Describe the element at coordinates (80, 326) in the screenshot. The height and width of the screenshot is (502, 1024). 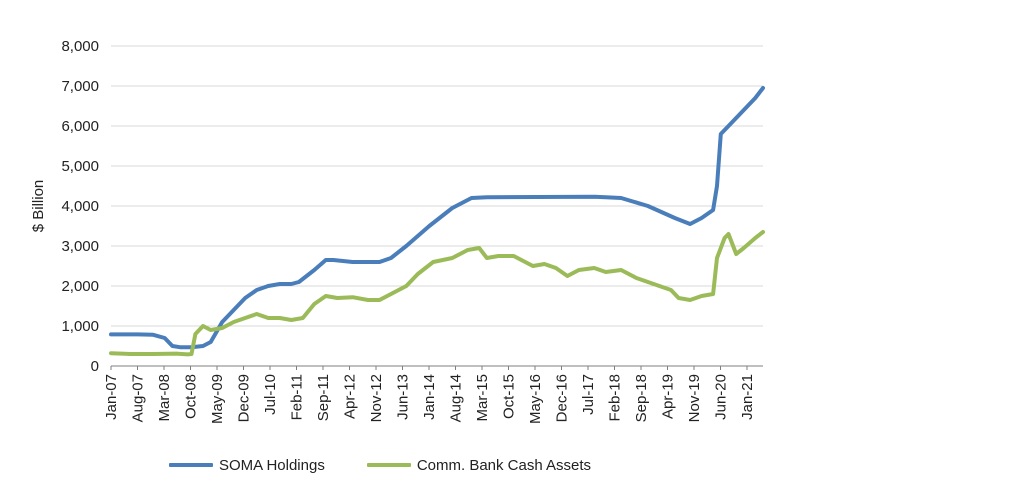
I see `y-tick-label: 1,000` at that location.